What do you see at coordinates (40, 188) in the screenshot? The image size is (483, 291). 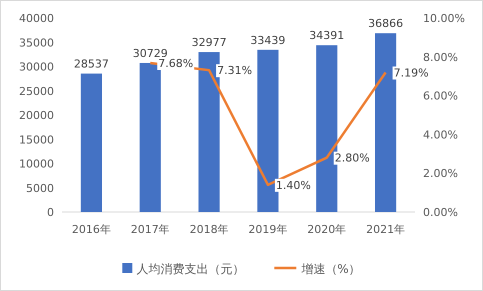 I see `y-tick-label: 5000` at bounding box center [40, 188].